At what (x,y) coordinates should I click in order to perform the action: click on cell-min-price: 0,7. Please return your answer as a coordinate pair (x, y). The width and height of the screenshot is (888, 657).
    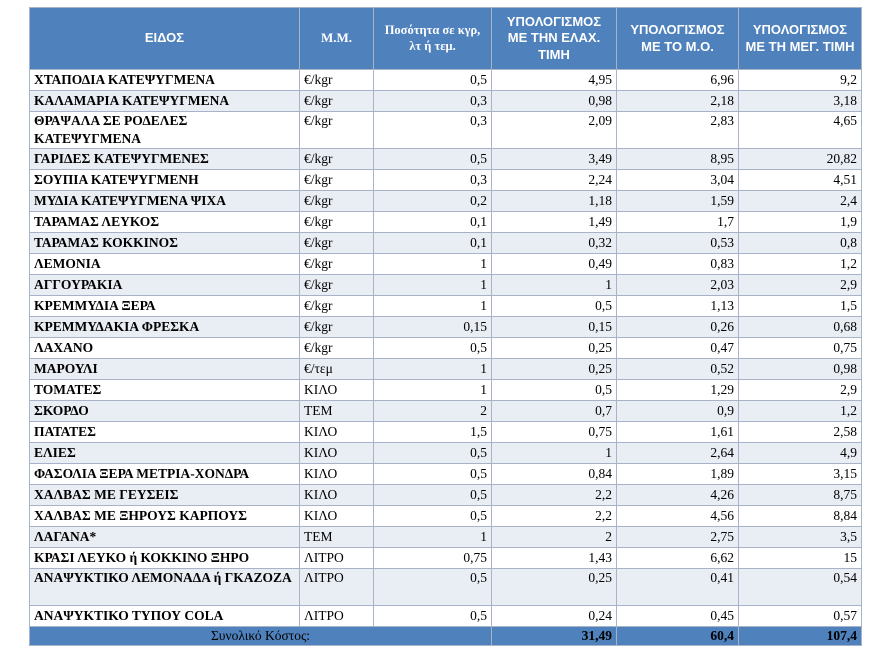
    Looking at the image, I should click on (554, 411).